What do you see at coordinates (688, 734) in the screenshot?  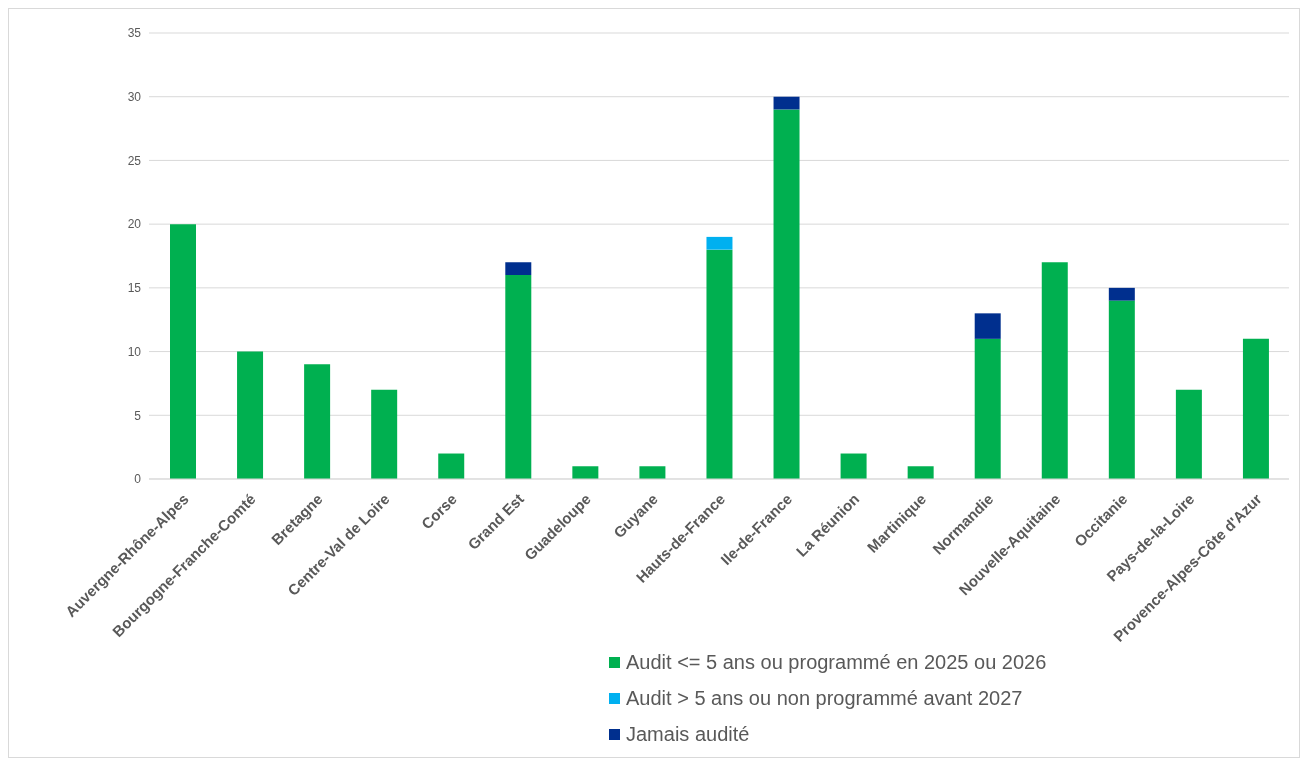 I see `legend-label: Jamais audité` at bounding box center [688, 734].